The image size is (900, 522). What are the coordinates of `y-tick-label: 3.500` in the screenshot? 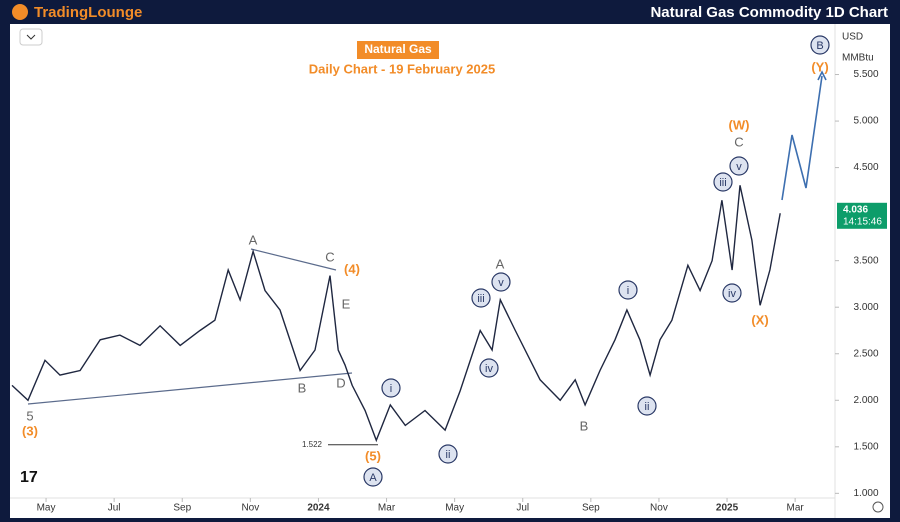 It's located at (865, 260).